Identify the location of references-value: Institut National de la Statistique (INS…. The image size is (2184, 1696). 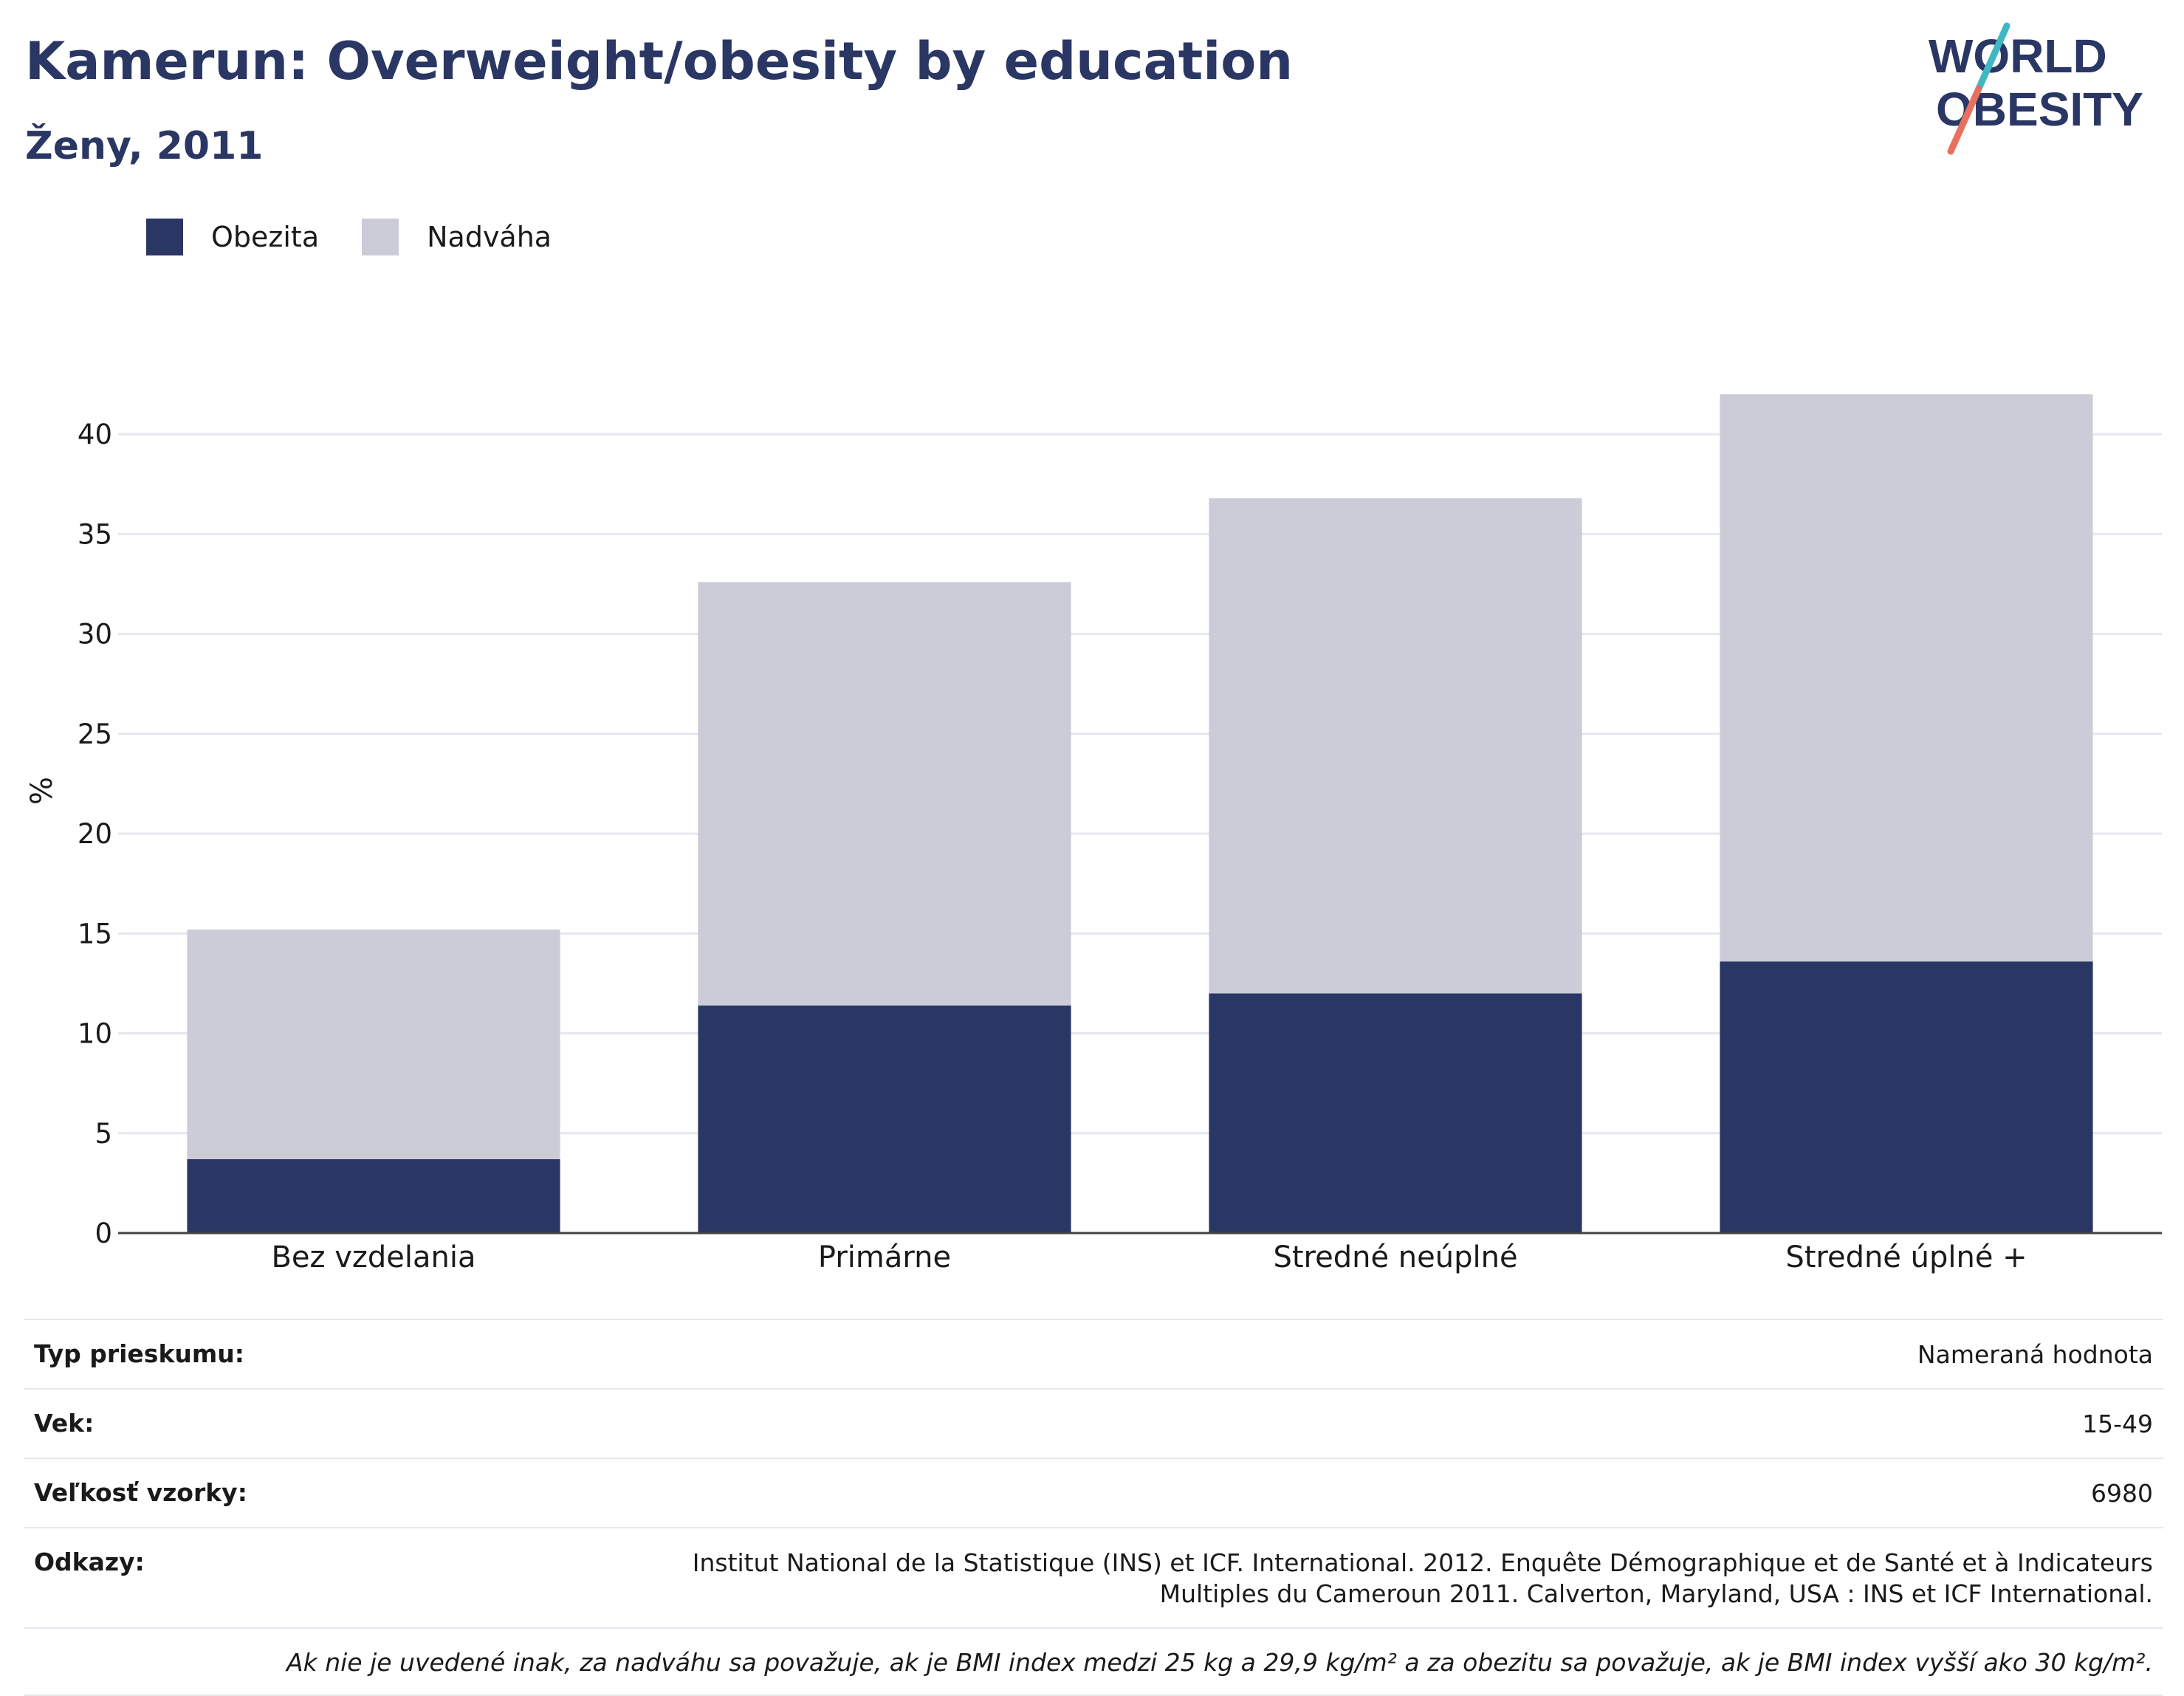
(1423, 1578).